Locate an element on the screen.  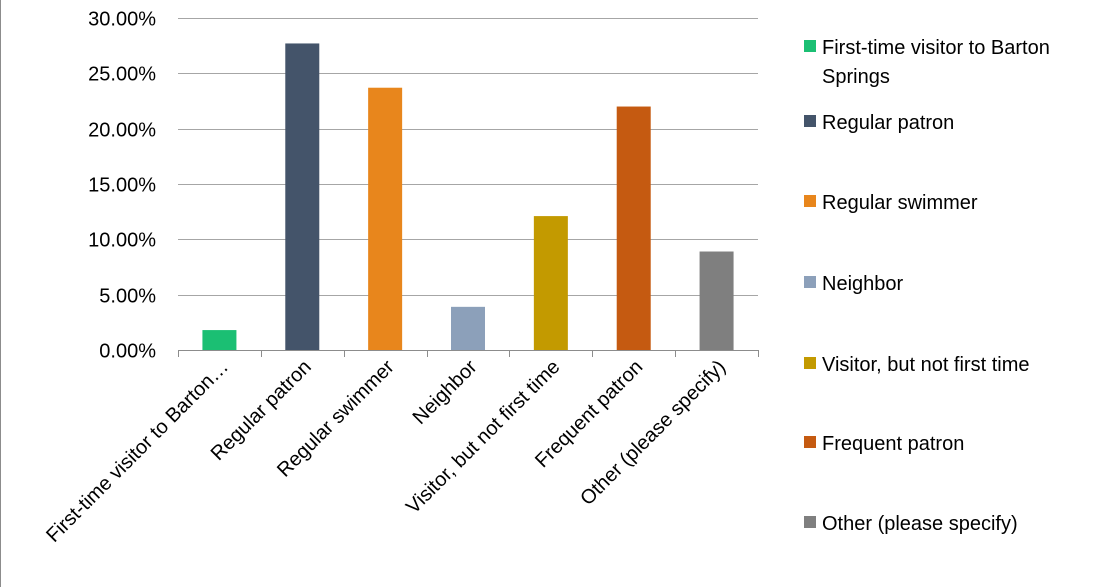
legend-label: Other (please specify) is located at coordinates (920, 524).